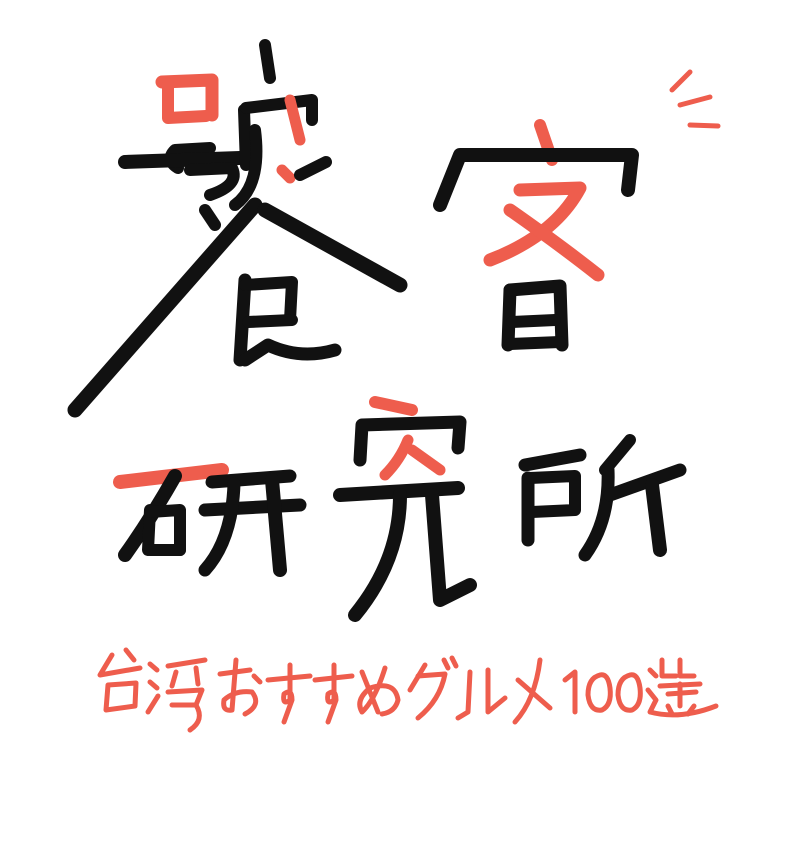  What do you see at coordinates (577, 210) in the screenshot?
I see `character-ke` at bounding box center [577, 210].